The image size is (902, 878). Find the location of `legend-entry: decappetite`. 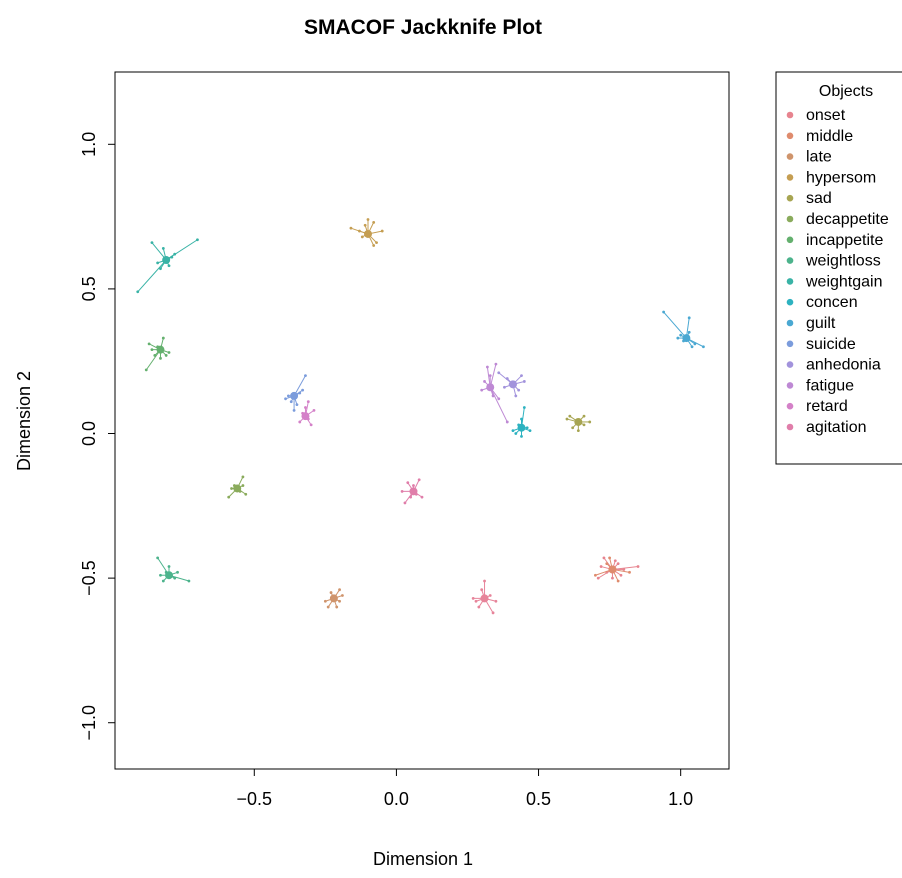

legend-entry: decappetite is located at coordinates (847, 219).